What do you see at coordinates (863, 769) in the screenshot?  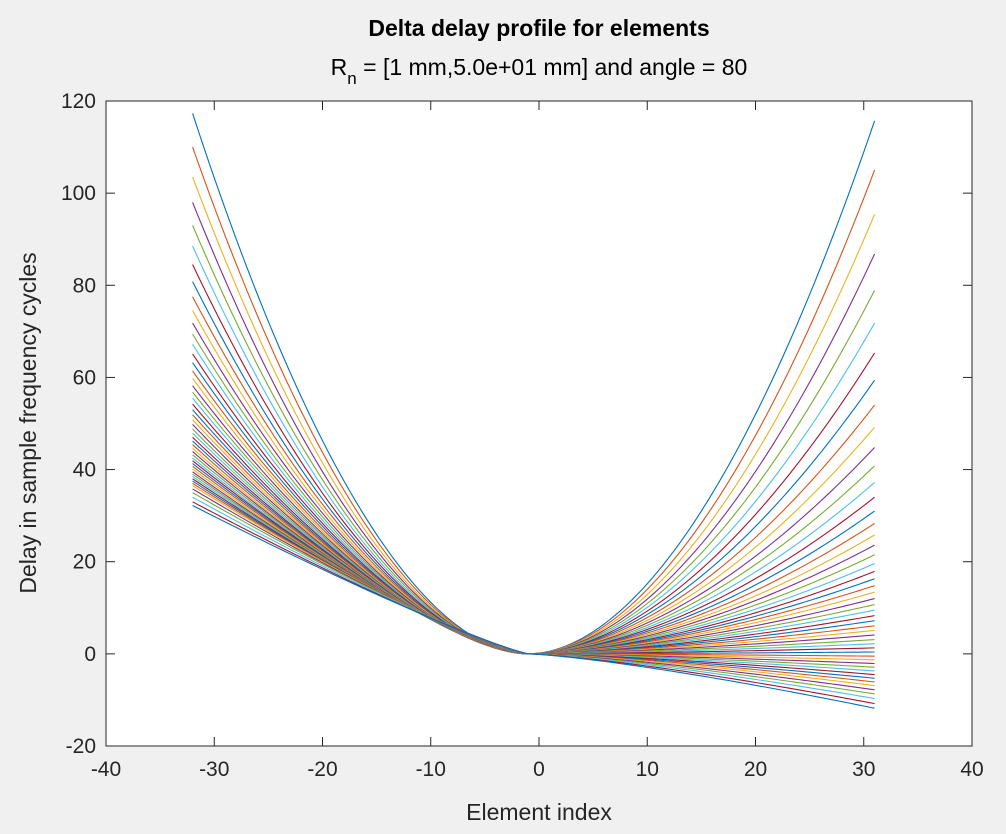 I see `x-tick-label: 30` at bounding box center [863, 769].